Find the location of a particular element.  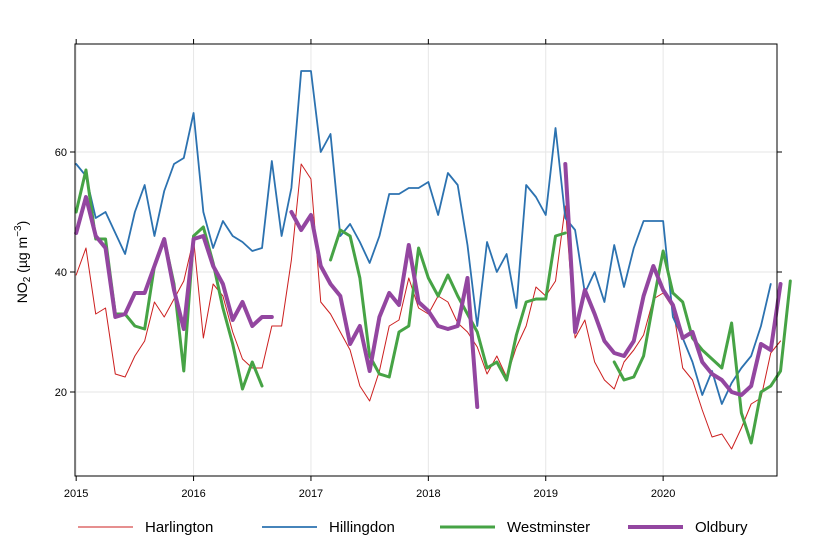

legend-label-hillingdon: Hillingdon is located at coordinates (362, 527).